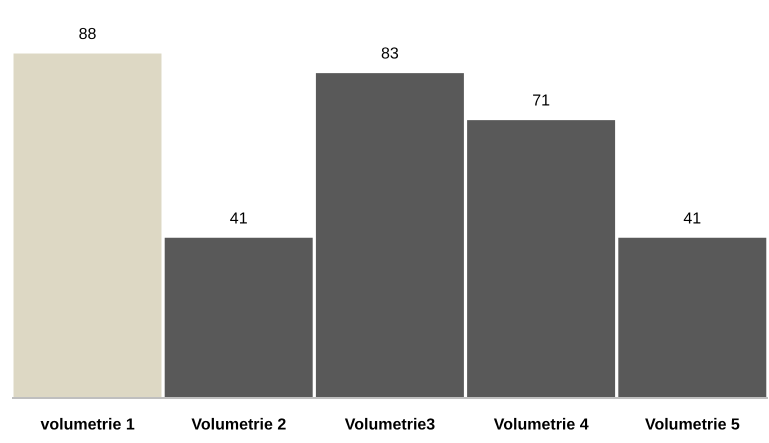 This screenshot has width=769, height=443. I want to click on data-label: 88, so click(87, 34).